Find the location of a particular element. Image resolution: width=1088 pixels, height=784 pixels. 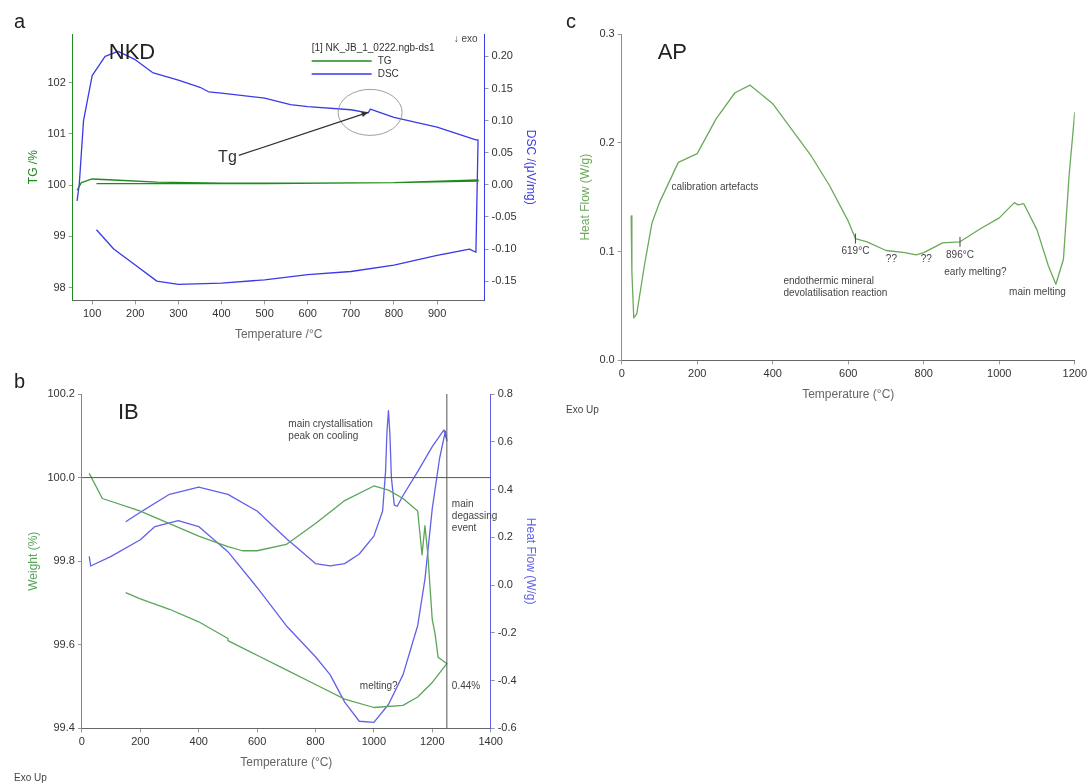

y2-tick-label: 0.15 is located at coordinates (502, 87).